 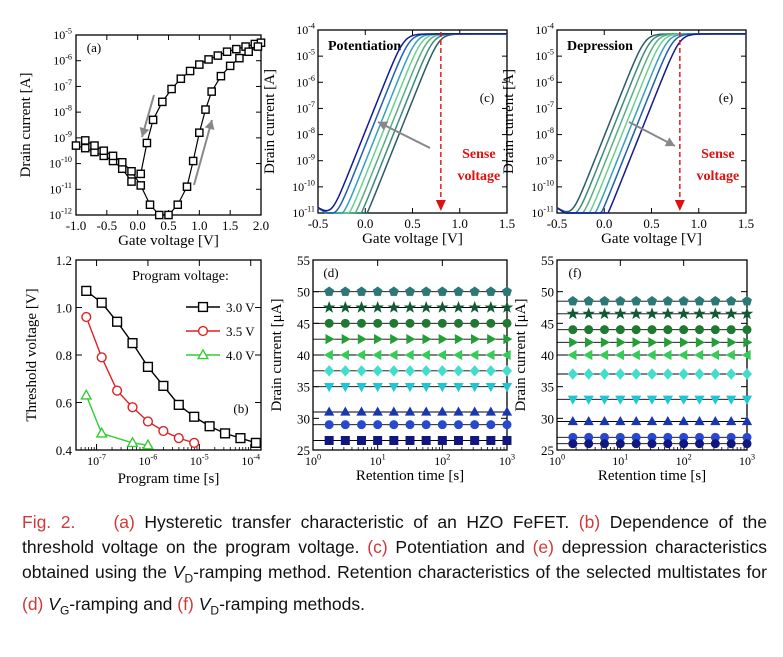 I want to click on panel-b-legend-label: 3.5 V, so click(x=240, y=331).